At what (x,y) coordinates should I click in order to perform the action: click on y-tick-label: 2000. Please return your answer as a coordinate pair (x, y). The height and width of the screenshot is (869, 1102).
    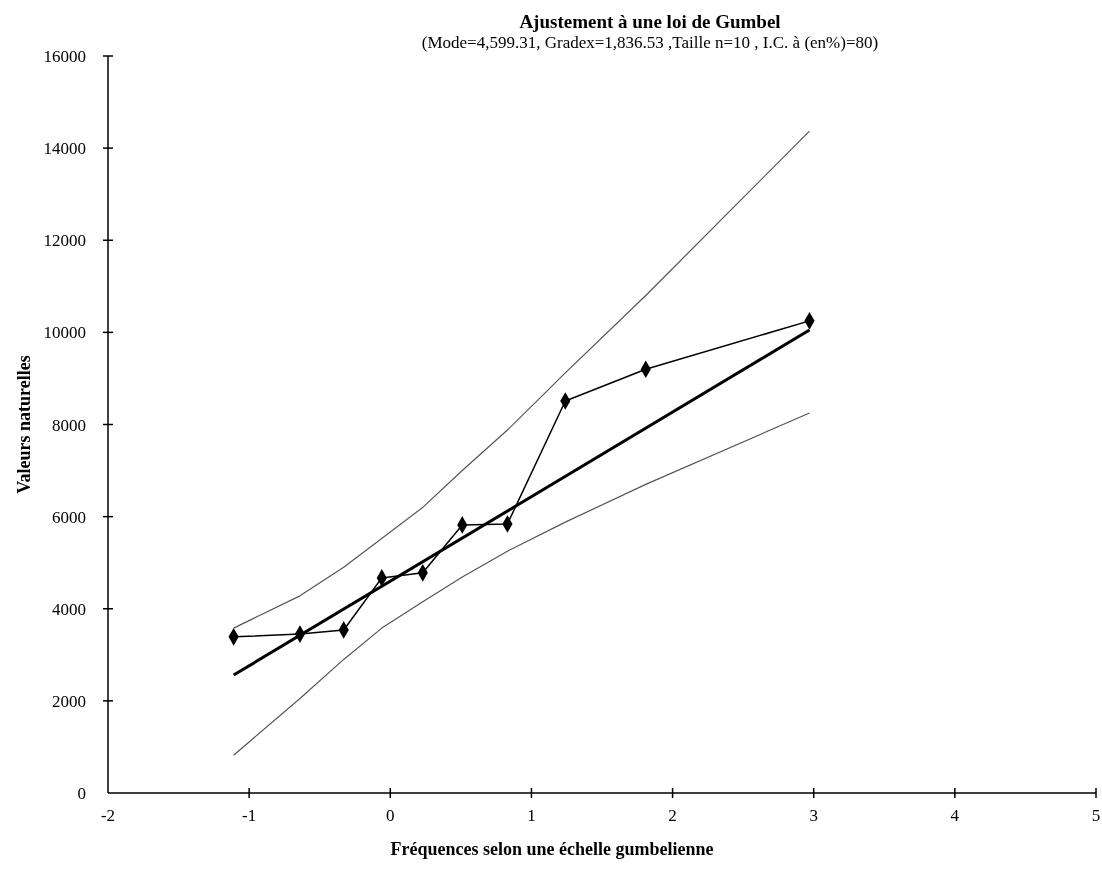
    Looking at the image, I should click on (69, 701).